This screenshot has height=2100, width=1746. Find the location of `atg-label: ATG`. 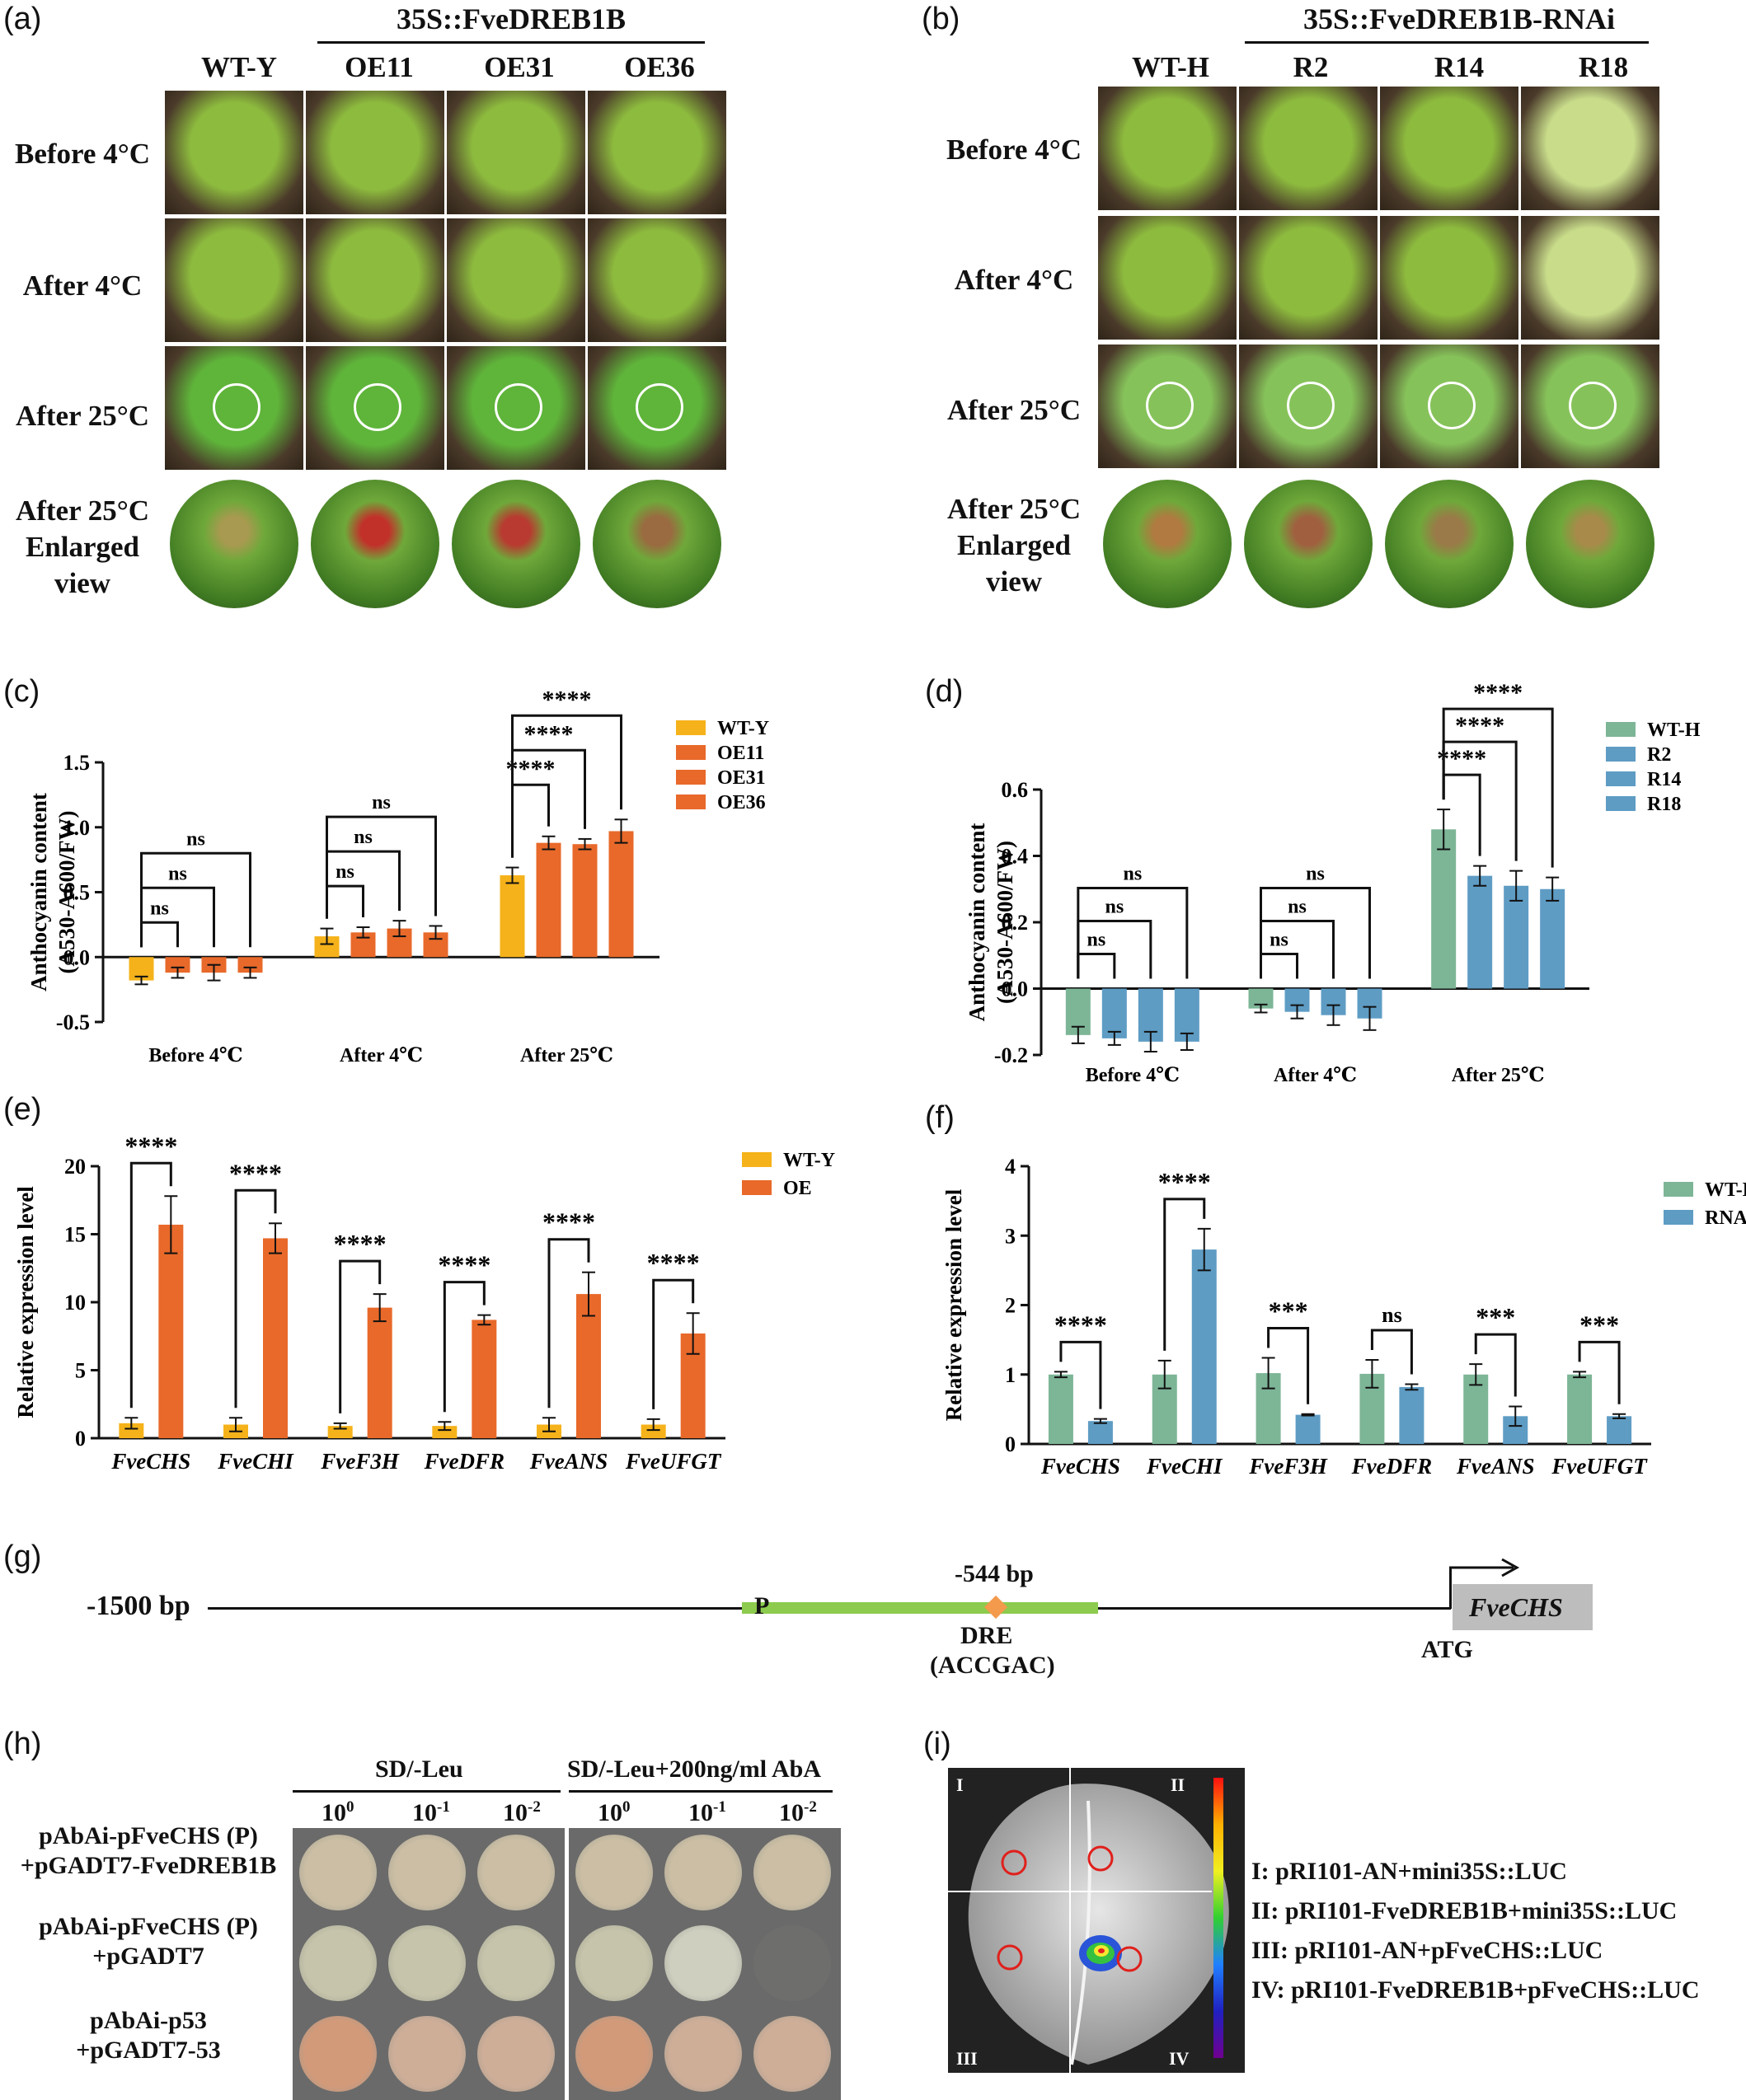

atg-label: ATG is located at coordinates (1447, 1649).